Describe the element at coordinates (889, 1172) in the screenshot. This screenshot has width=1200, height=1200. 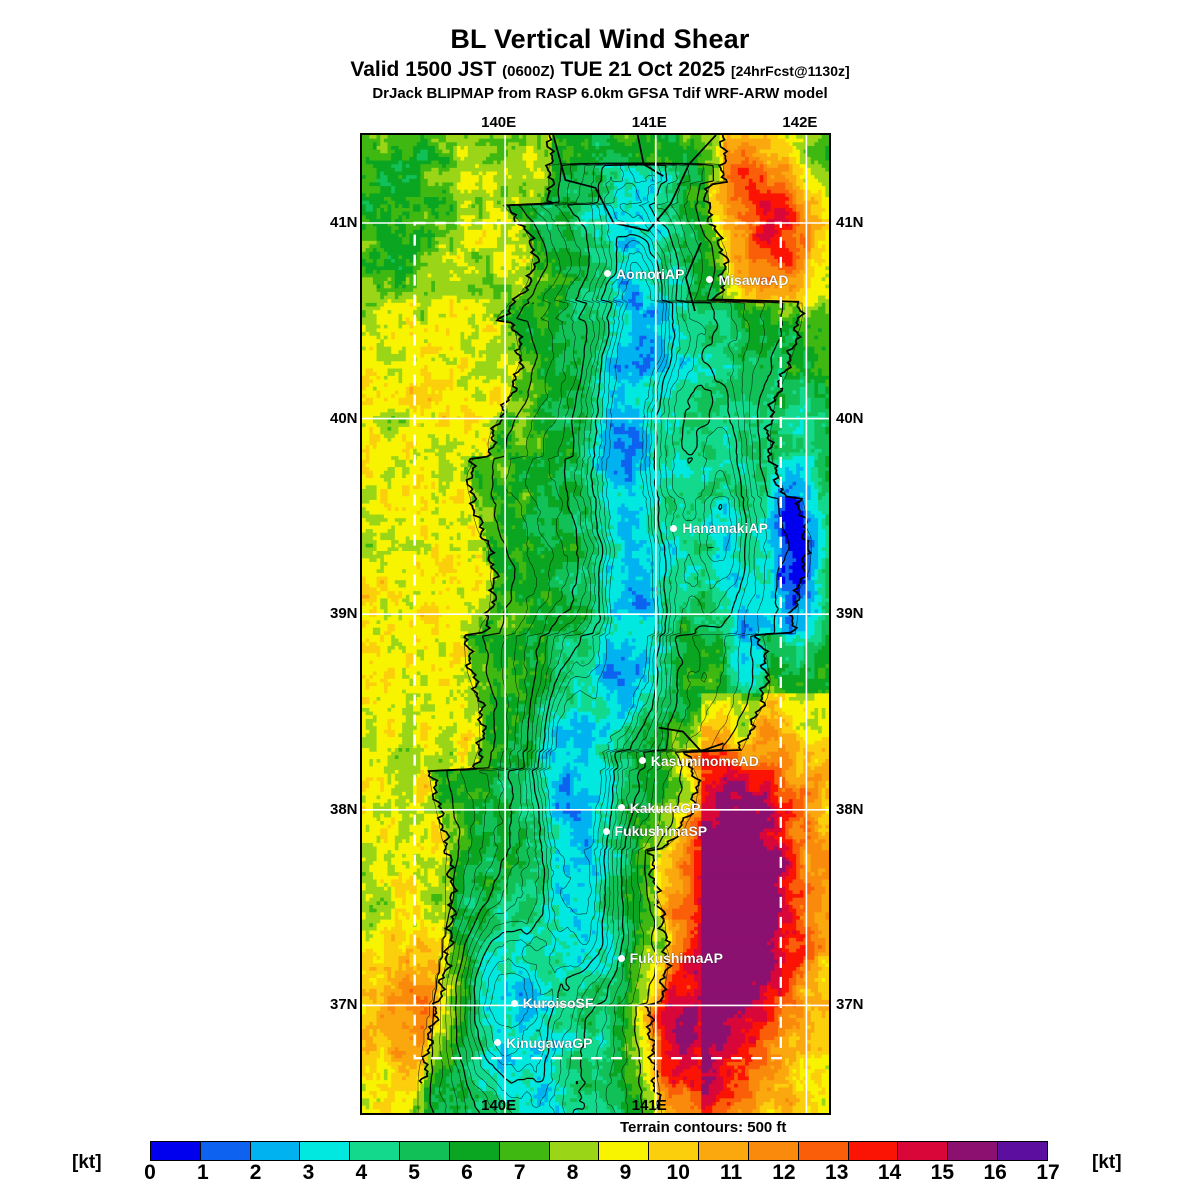
I see `colorbar-tick-14: 14` at that location.